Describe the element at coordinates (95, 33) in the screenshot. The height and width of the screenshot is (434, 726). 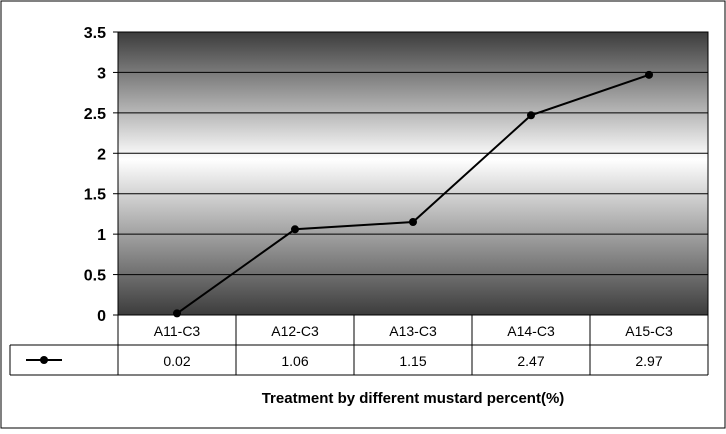
I see `y-tick-label: 3.5` at that location.